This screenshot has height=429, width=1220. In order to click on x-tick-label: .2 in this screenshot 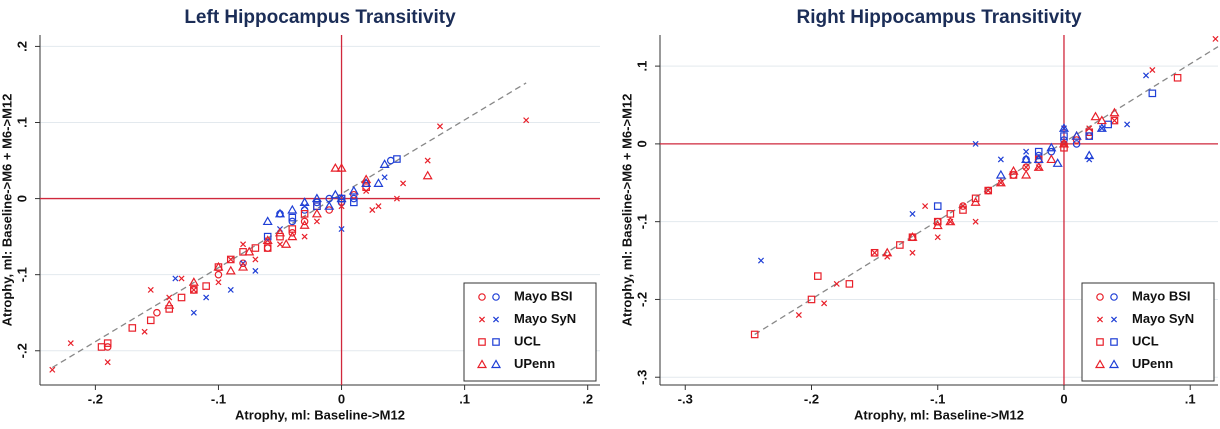, I will do `click(587, 398)`.